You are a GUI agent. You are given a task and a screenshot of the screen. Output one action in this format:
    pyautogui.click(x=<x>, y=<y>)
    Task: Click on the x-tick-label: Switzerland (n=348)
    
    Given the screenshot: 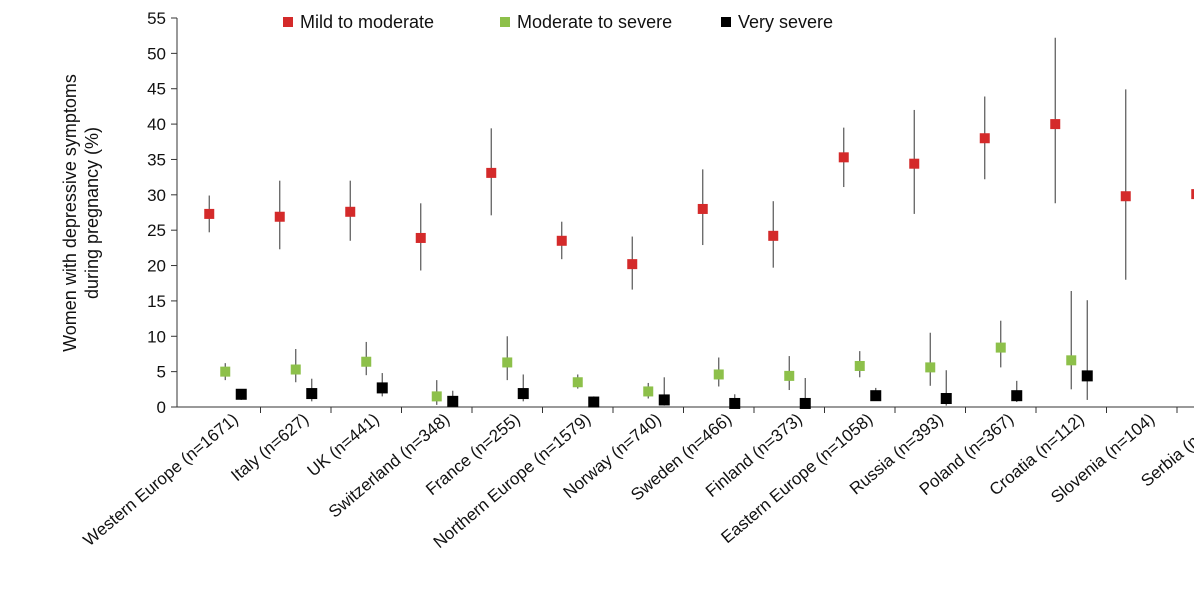 What is the action you would take?
    pyautogui.click(x=389, y=466)
    